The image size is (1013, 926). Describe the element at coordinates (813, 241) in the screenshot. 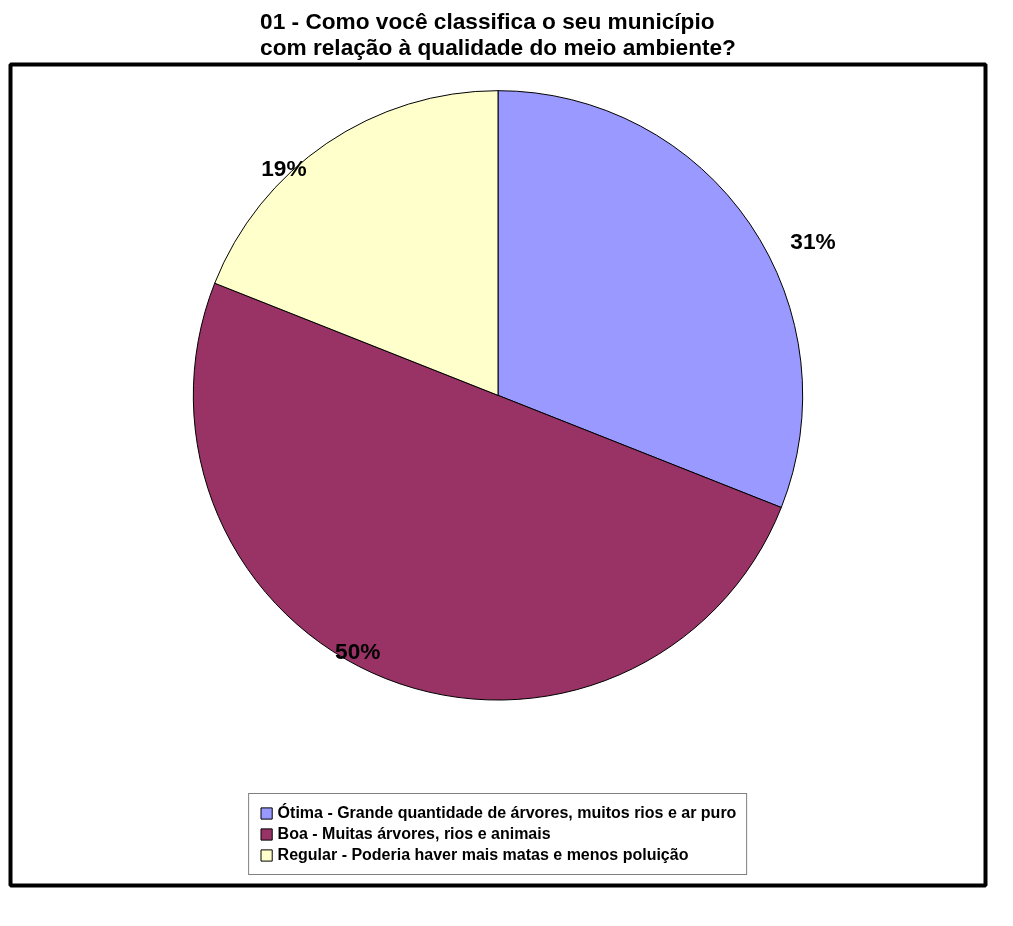

I see `data-label: 31%` at that location.